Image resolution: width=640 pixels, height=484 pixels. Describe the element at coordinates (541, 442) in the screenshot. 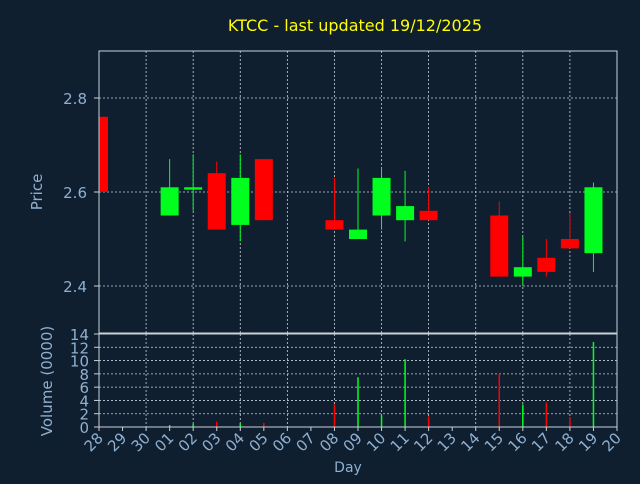

I see `day-tick-label: 17` at that location.